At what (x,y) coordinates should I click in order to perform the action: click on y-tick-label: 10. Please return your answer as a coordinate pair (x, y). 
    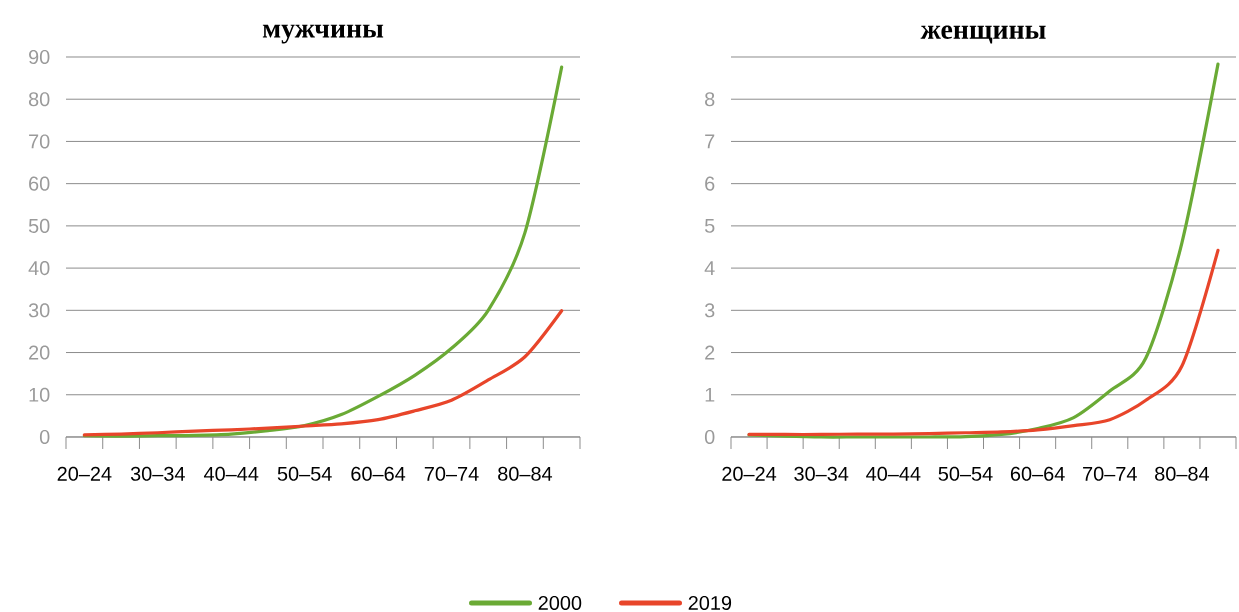
    Looking at the image, I should click on (39, 394).